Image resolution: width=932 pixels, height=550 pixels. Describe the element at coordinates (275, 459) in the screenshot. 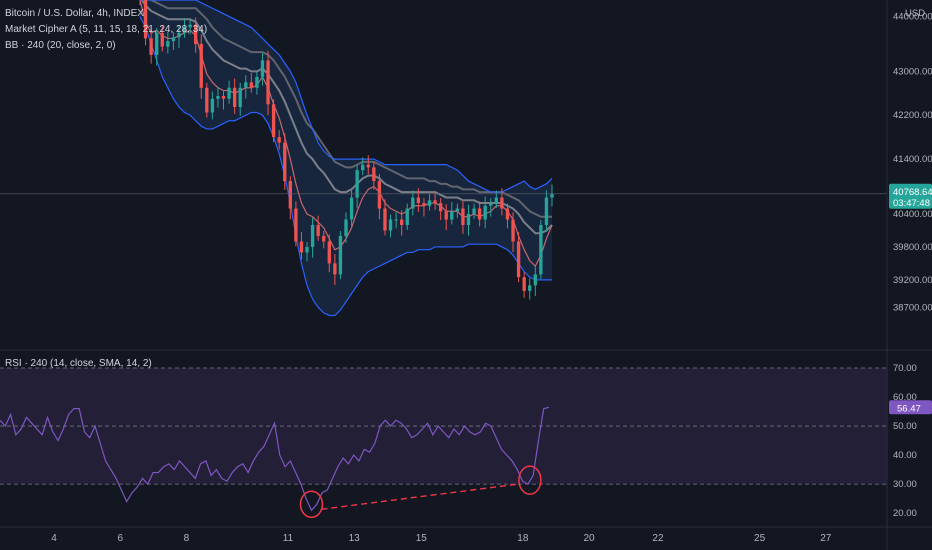

I see `rsi-line` at that location.